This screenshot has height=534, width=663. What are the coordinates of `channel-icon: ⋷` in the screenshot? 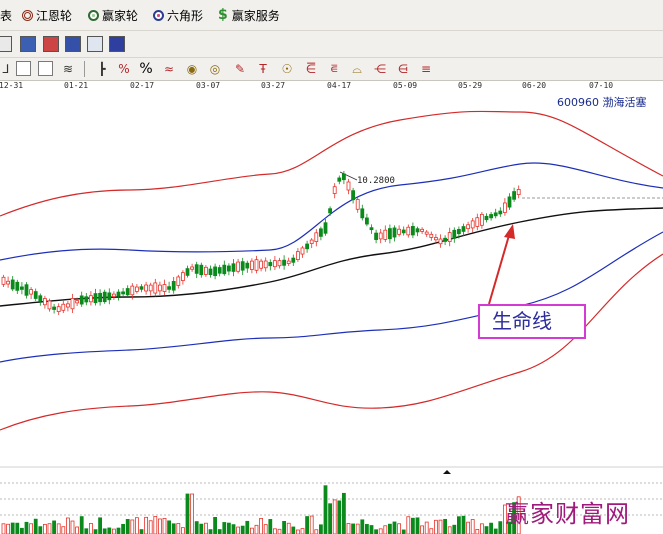 It's located at (334, 69).